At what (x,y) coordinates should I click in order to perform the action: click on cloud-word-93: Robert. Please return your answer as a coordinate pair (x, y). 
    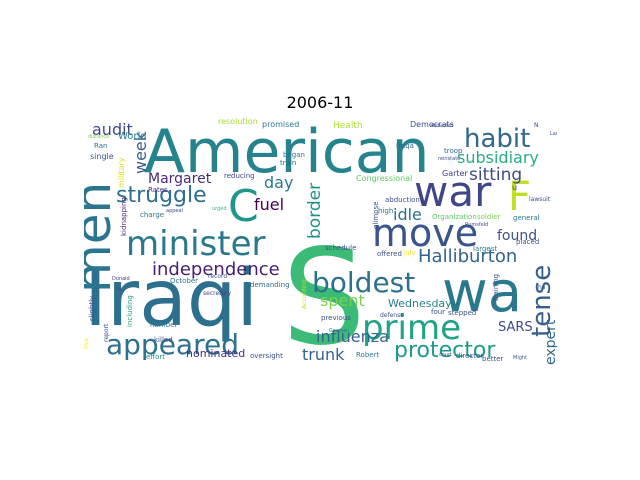
    Looking at the image, I should click on (367, 355).